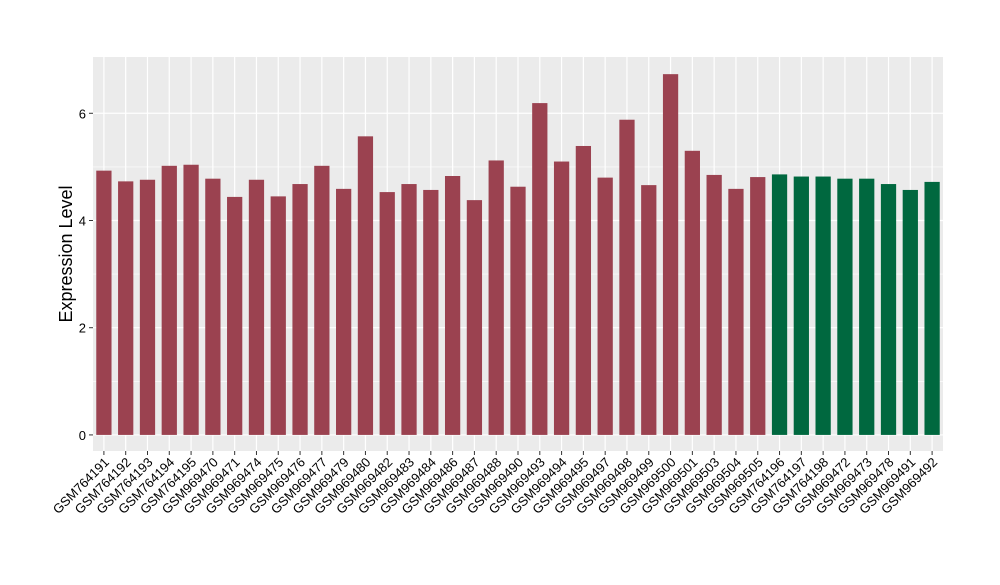 The height and width of the screenshot is (585, 1000). Describe the element at coordinates (518, 310) in the screenshot. I see `bar-GSM969490` at that location.